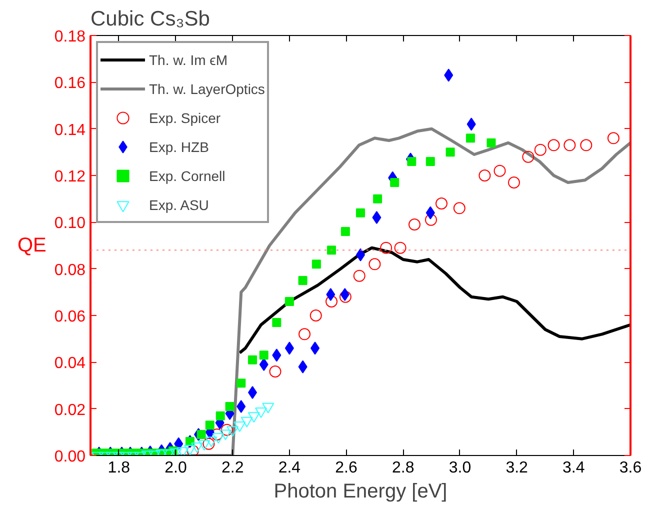 The image size is (660, 508). I want to click on x-tick-label: 2.0, so click(175, 468).